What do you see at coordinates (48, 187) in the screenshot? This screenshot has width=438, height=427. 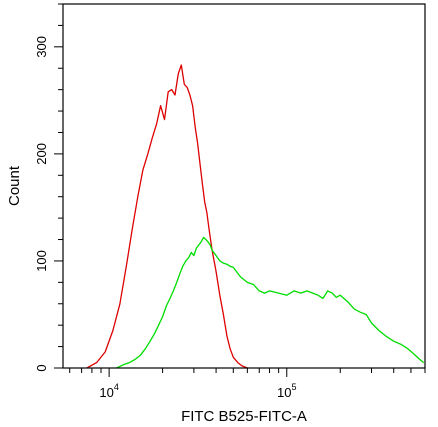 I see `y-axis: 0 100 200 300` at bounding box center [48, 187].